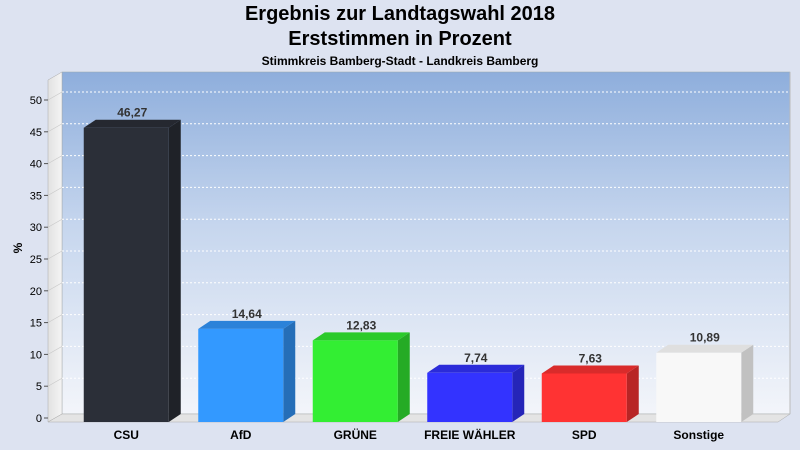 This screenshot has height=450, width=800. Describe the element at coordinates (36, 165) in the screenshot. I see `y-tick-label: 40` at that location.